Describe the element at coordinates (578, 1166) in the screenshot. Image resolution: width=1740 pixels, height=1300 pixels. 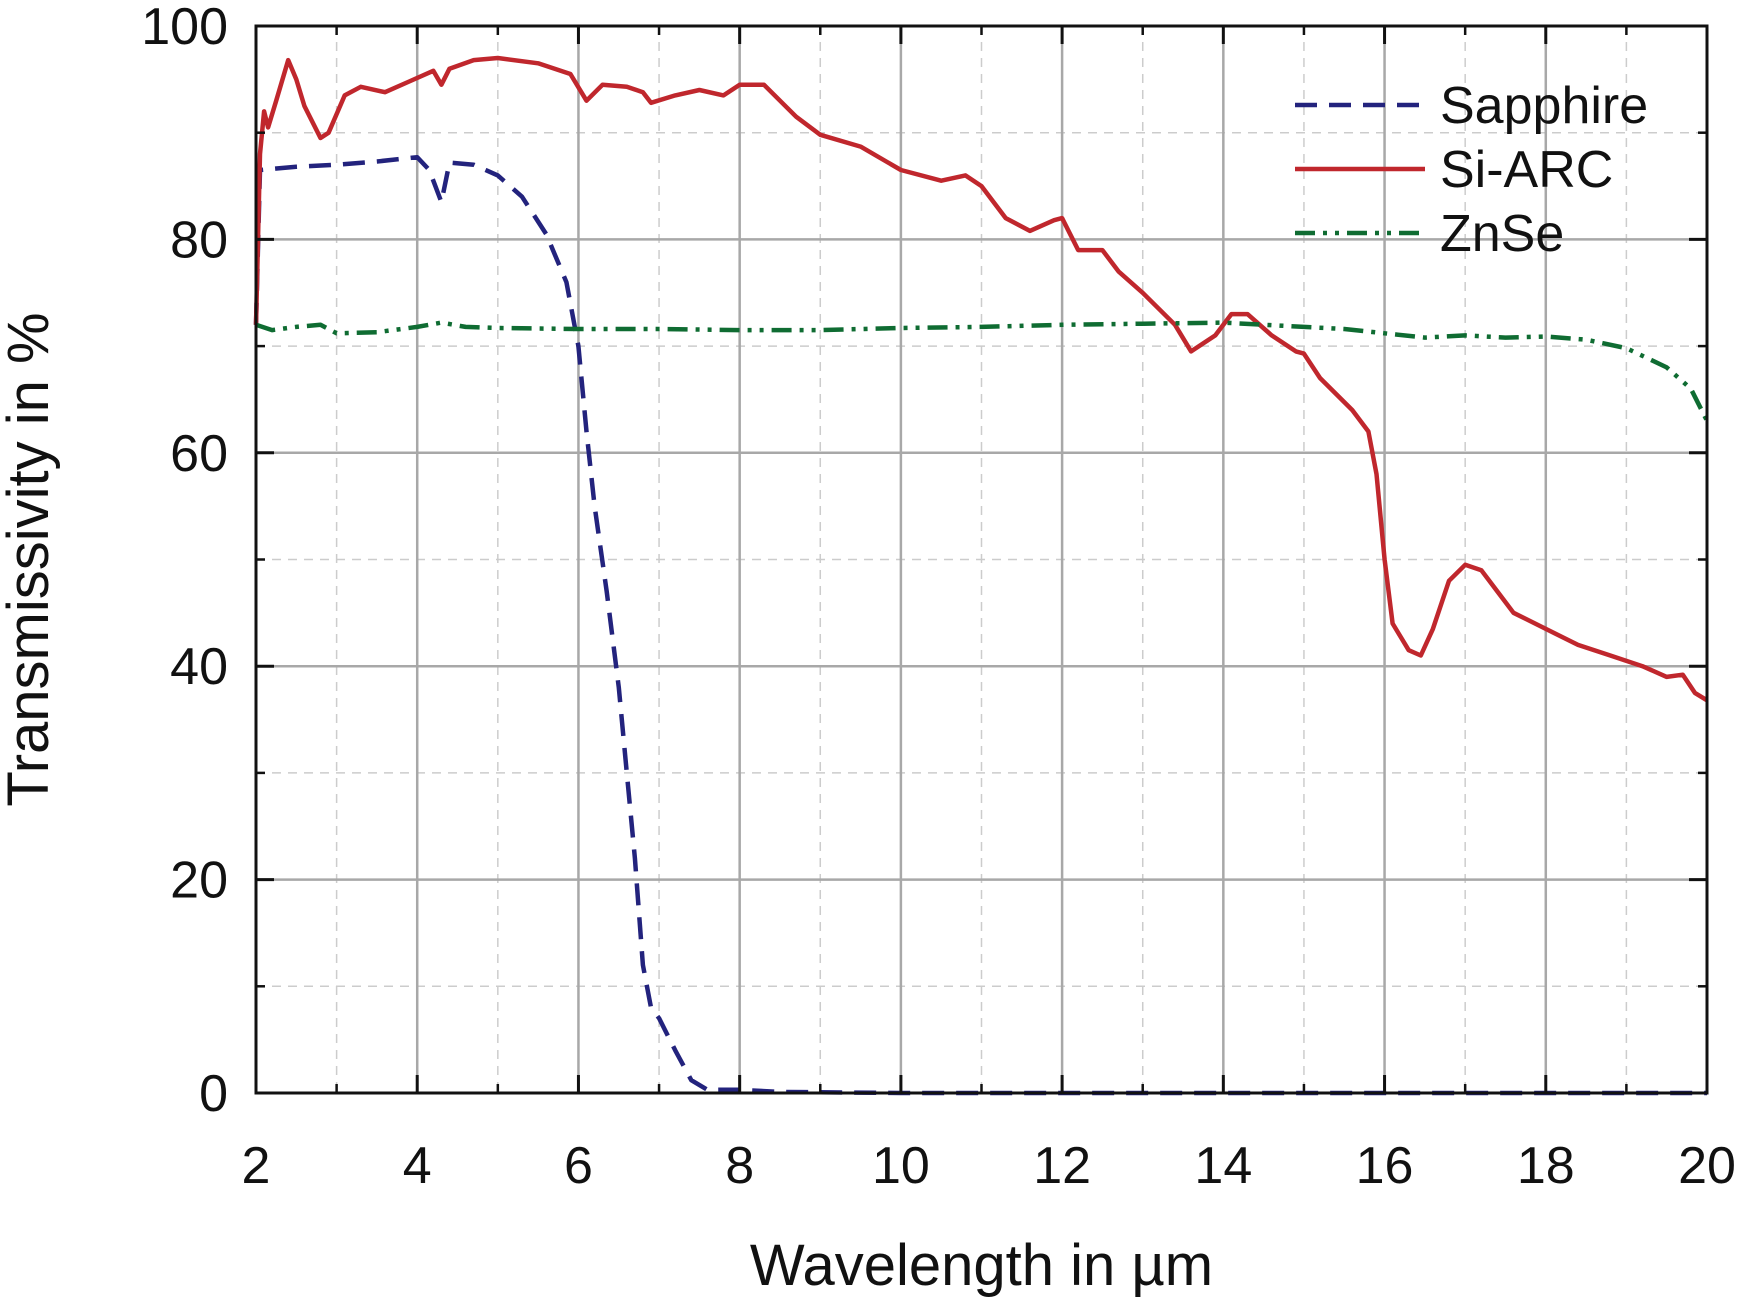
I see `x-tick-label: 6` at that location.